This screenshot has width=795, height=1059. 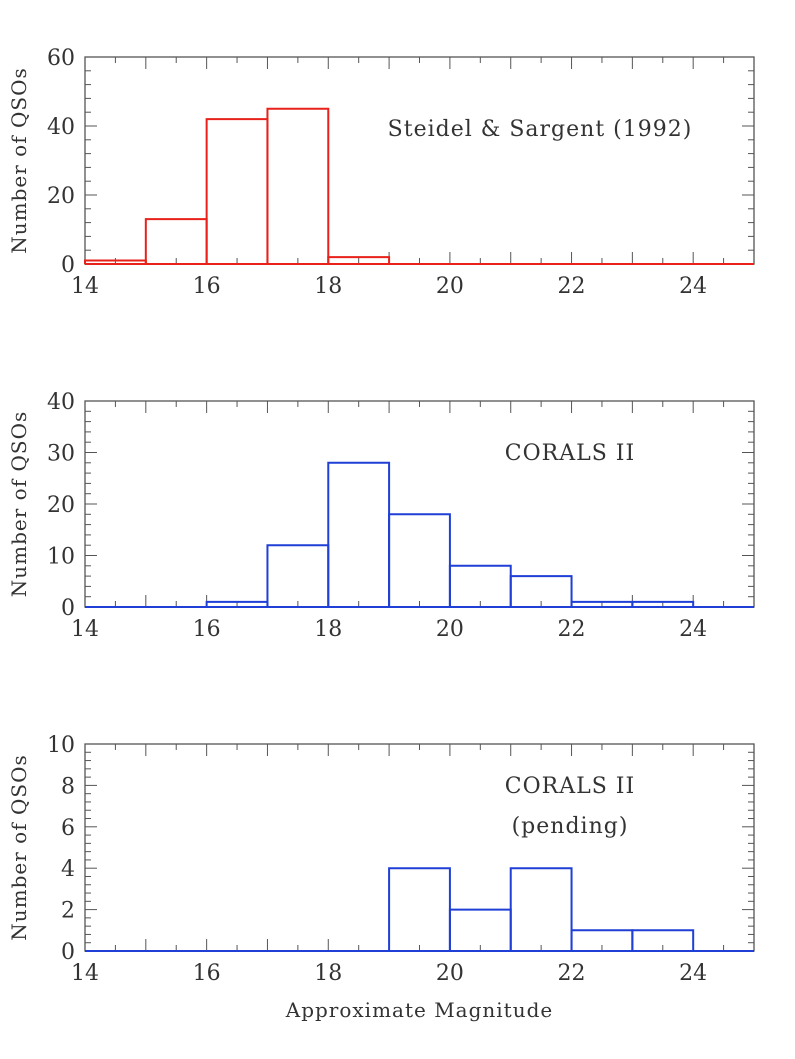 I want to click on y-tick-label: 2, so click(x=68, y=911).